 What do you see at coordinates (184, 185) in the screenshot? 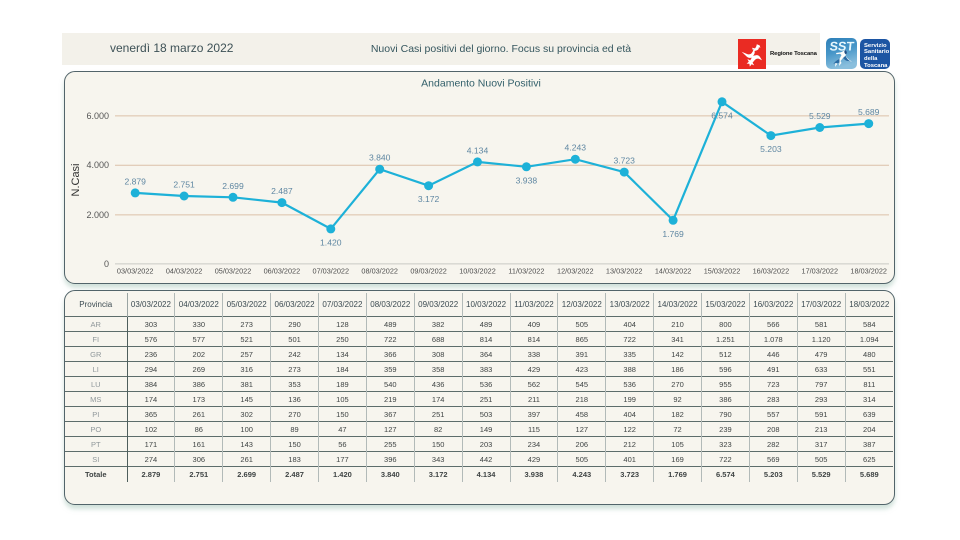
I see `svg-text: 2.751` at bounding box center [184, 185].